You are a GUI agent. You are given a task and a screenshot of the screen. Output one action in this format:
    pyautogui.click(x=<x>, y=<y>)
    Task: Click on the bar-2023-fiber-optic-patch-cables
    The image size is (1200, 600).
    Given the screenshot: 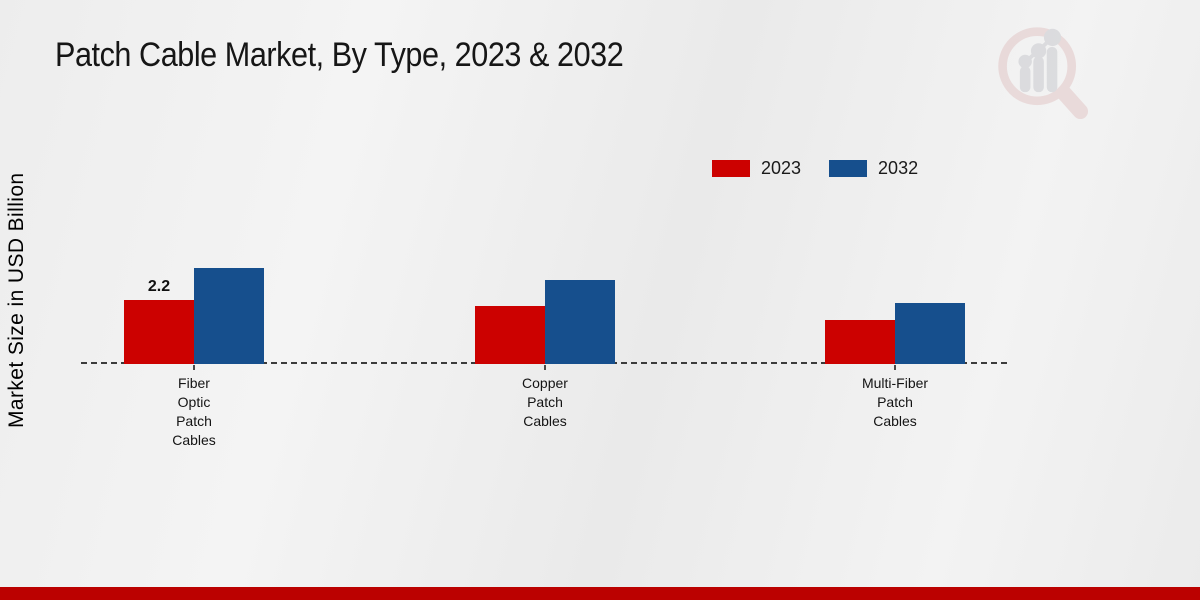 What is the action you would take?
    pyautogui.click(x=159, y=332)
    